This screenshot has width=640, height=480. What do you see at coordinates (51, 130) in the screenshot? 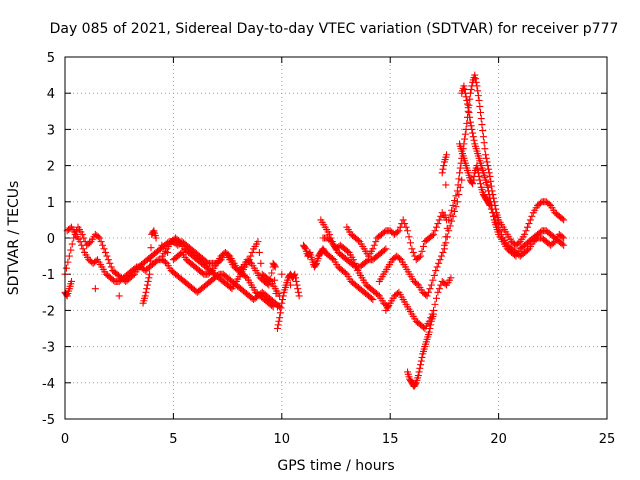
I see `y-tick-label: 3` at bounding box center [51, 130].